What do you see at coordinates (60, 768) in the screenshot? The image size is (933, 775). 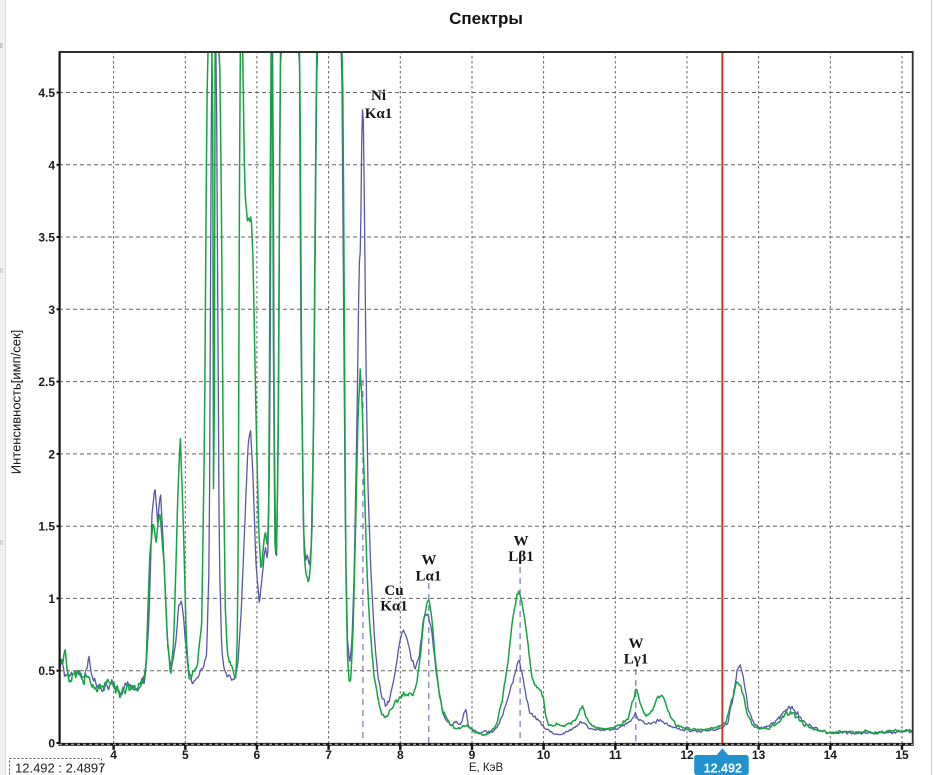 I see `svg-text: 12.492 : 2.4897` at bounding box center [60, 768].